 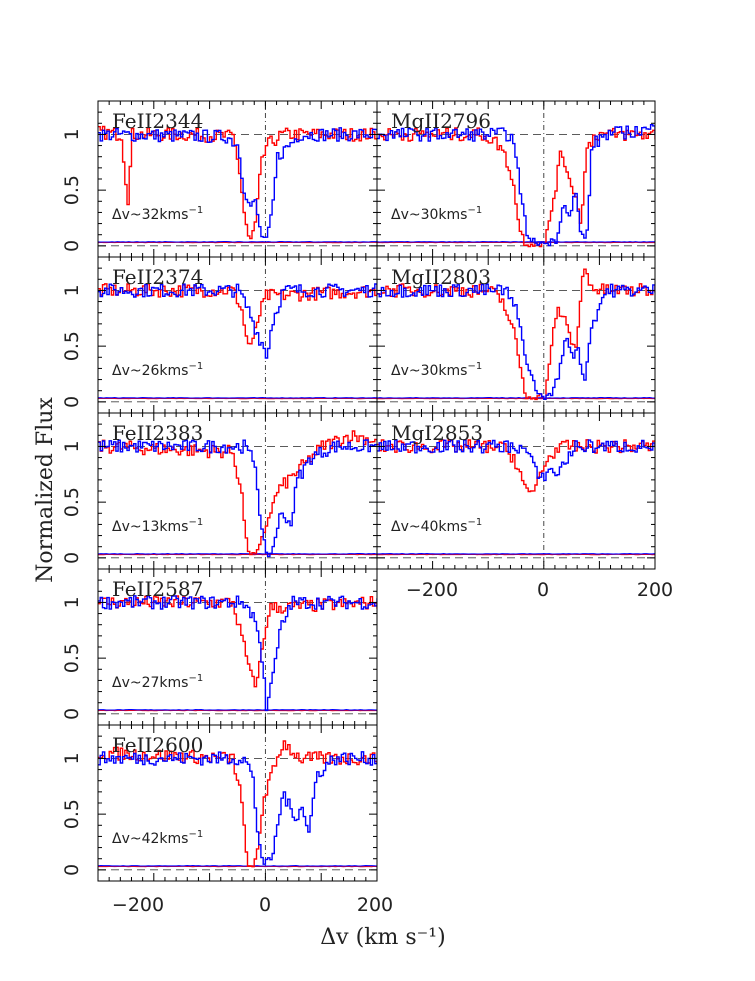 I want to click on x-tick-label-left-2: 200, so click(x=375, y=905).